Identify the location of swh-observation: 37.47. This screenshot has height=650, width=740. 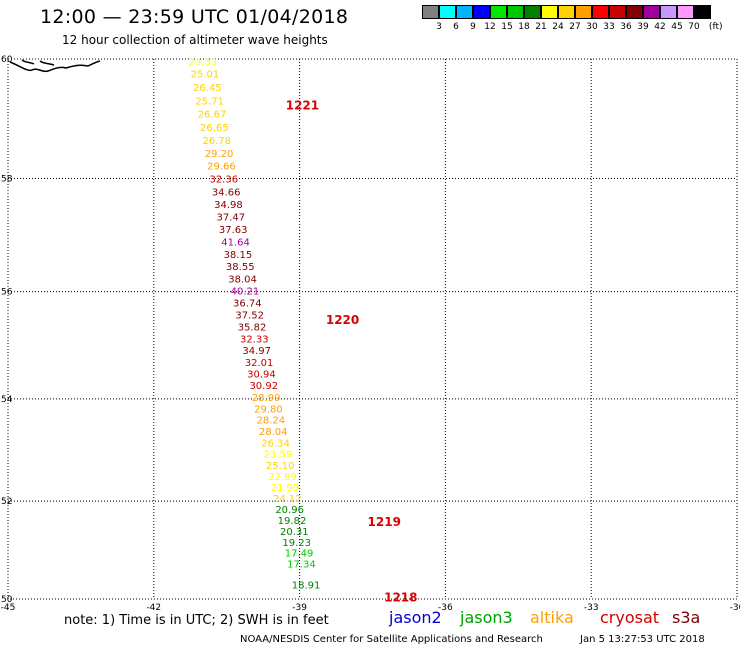
(231, 218).